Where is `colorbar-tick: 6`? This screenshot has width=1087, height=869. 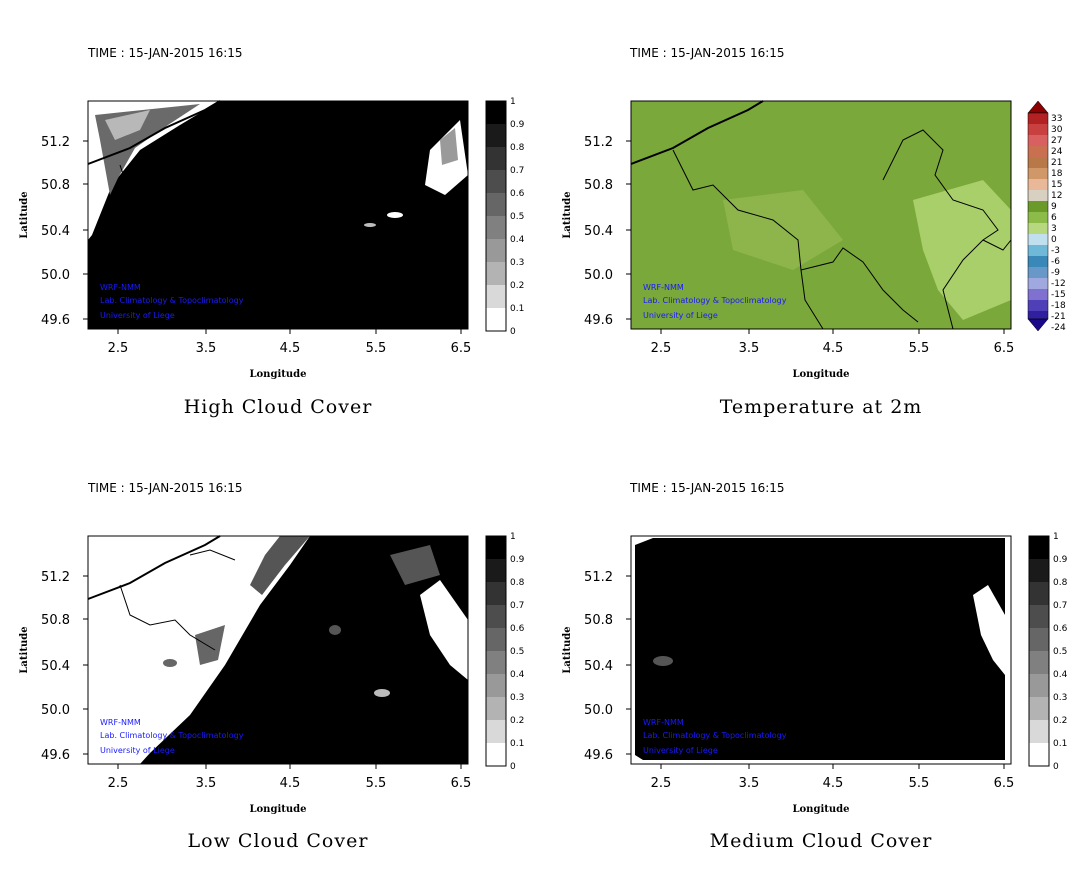
colorbar-tick: 6 is located at coordinates (1054, 218).